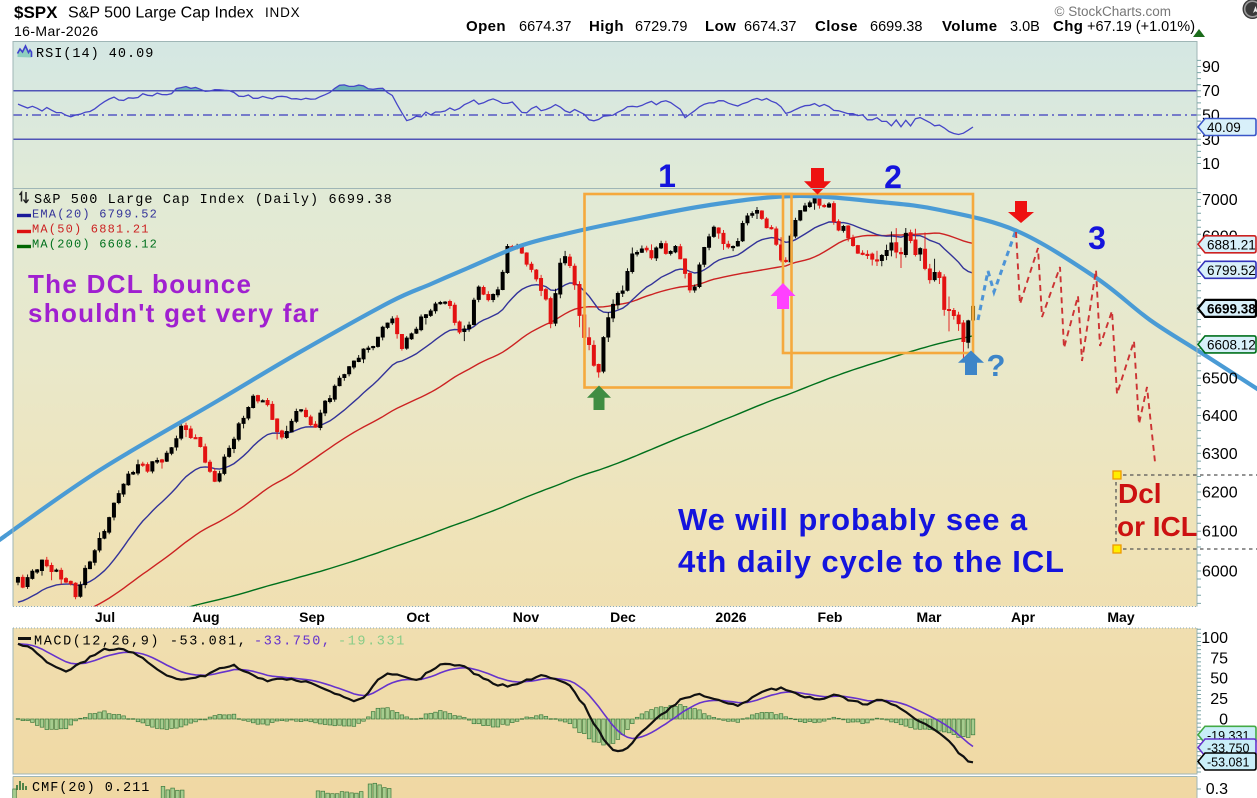 This screenshot has height=798, width=1257. I want to click on svg-text: EMA(20) 6799.52, so click(95, 215).